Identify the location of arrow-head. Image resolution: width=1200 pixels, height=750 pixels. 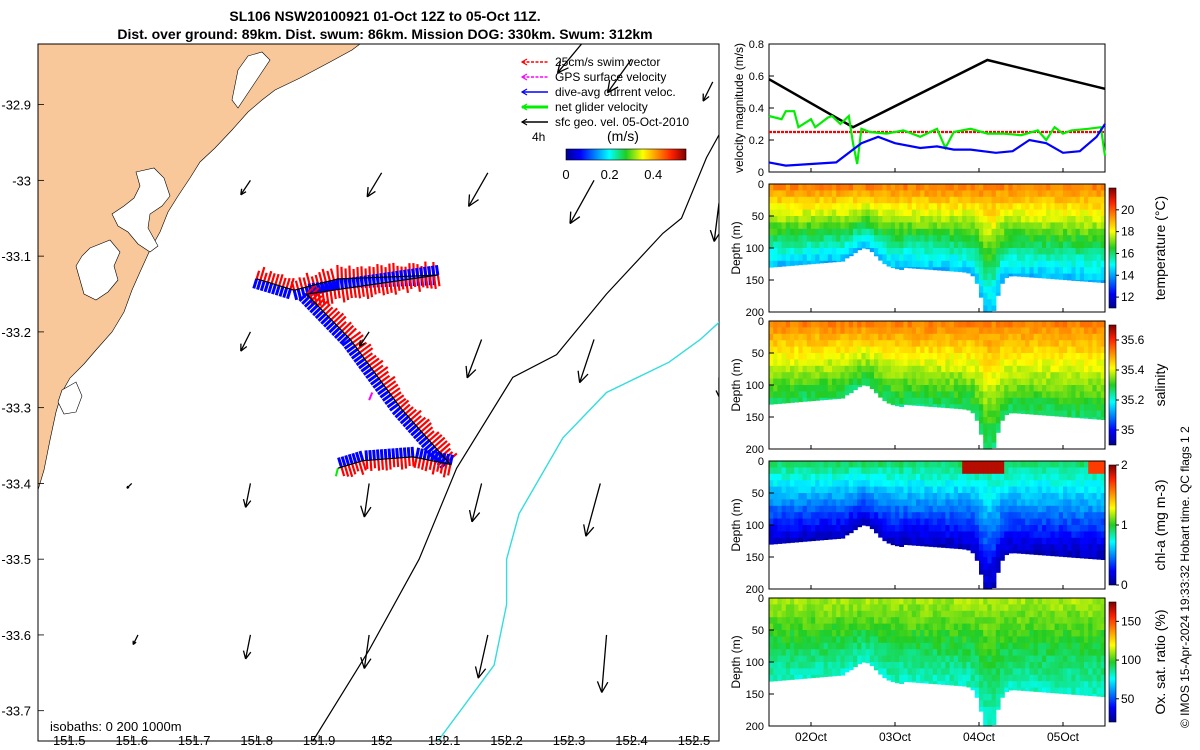
(579, 376).